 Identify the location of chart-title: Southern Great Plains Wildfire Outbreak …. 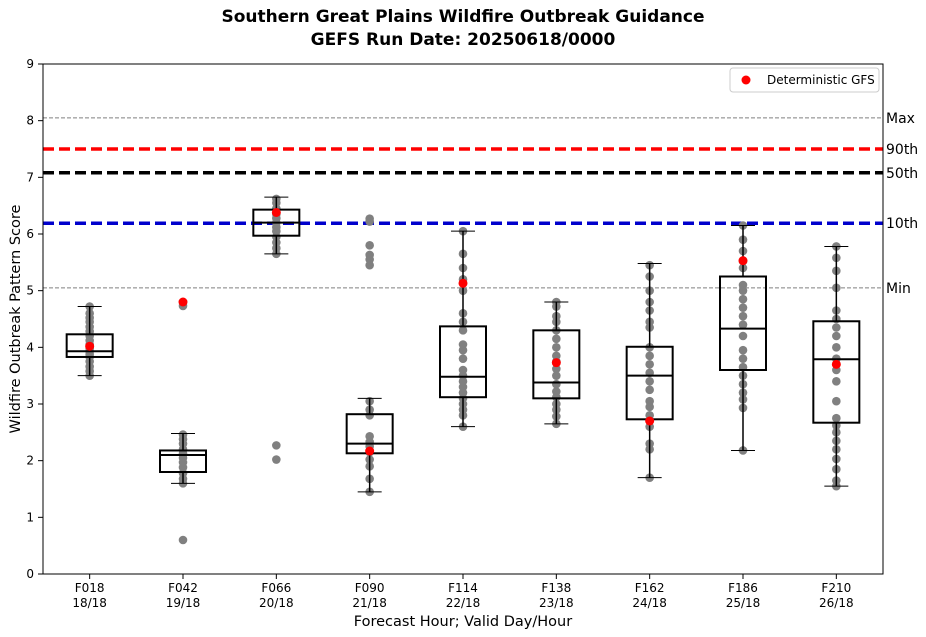
(463, 17).